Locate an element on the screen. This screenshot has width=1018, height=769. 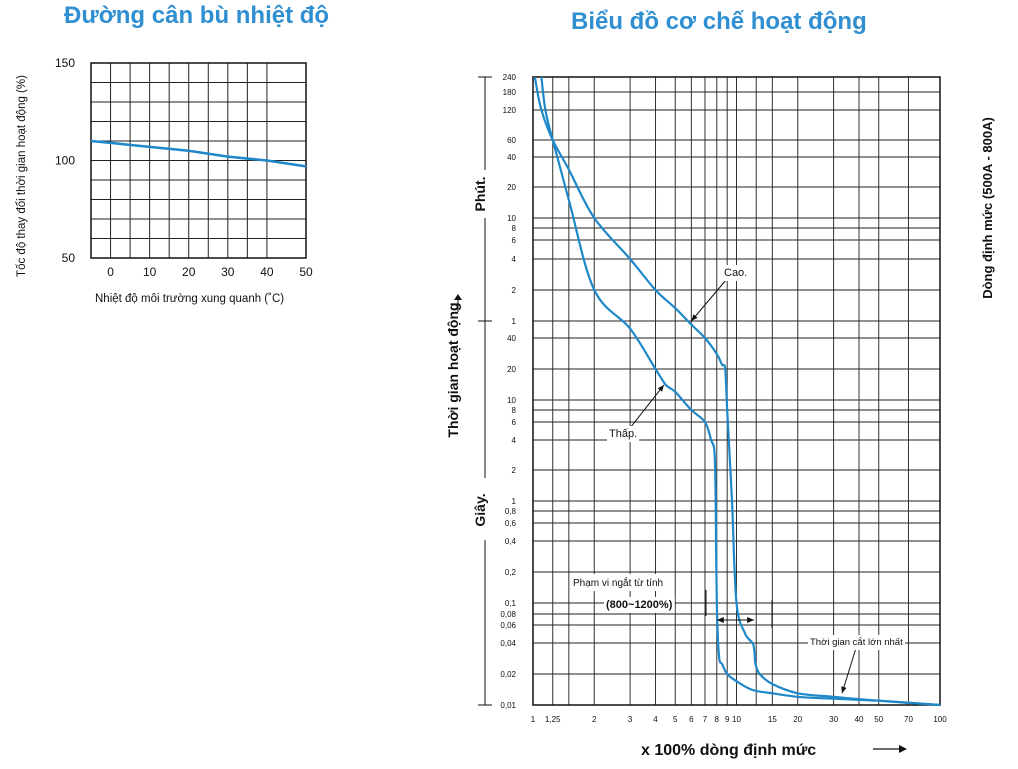
chart2-y-tick-label-minutes: 1 is located at coordinates (514, 321).